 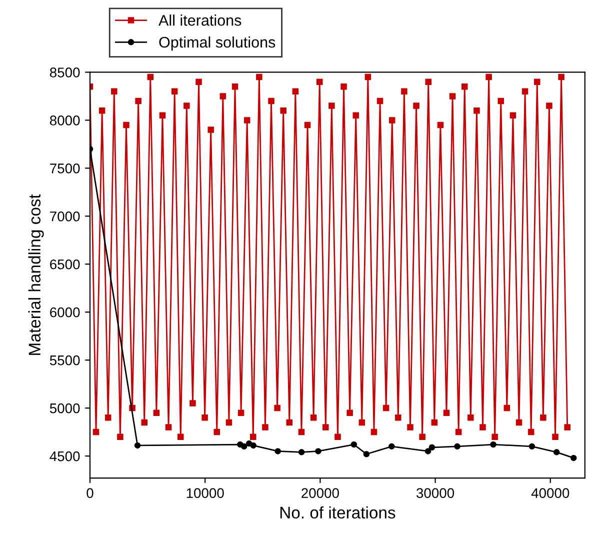 What do you see at coordinates (65, 408) in the screenshot?
I see `y-tick-label: 5000` at bounding box center [65, 408].